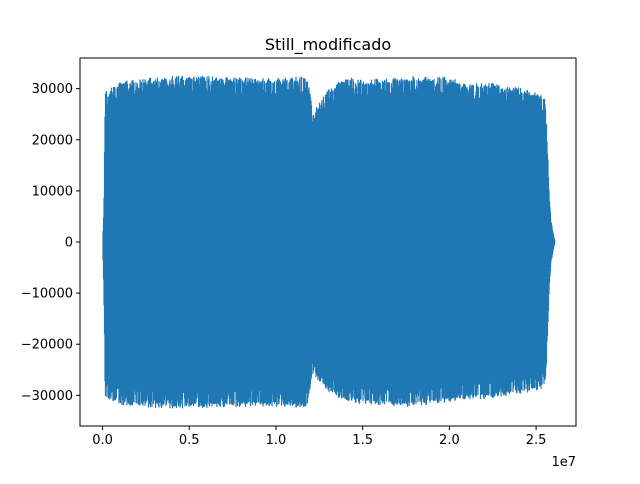  Describe the element at coordinates (449, 440) in the screenshot. I see `x-tick-label: 2.0` at that location.